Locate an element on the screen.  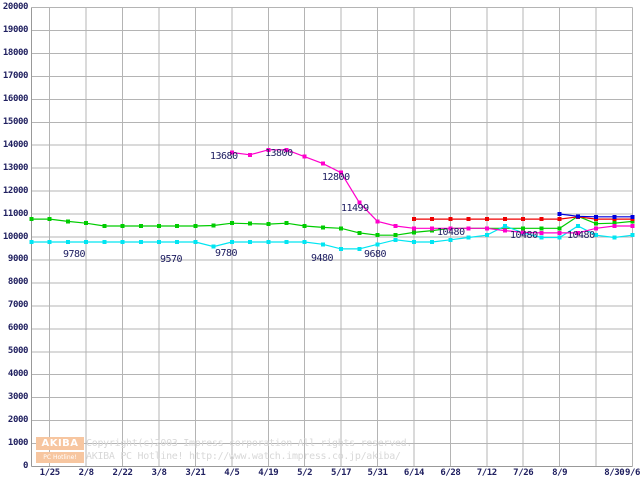
x-tick-label: 4/5 is located at coordinates (232, 473).